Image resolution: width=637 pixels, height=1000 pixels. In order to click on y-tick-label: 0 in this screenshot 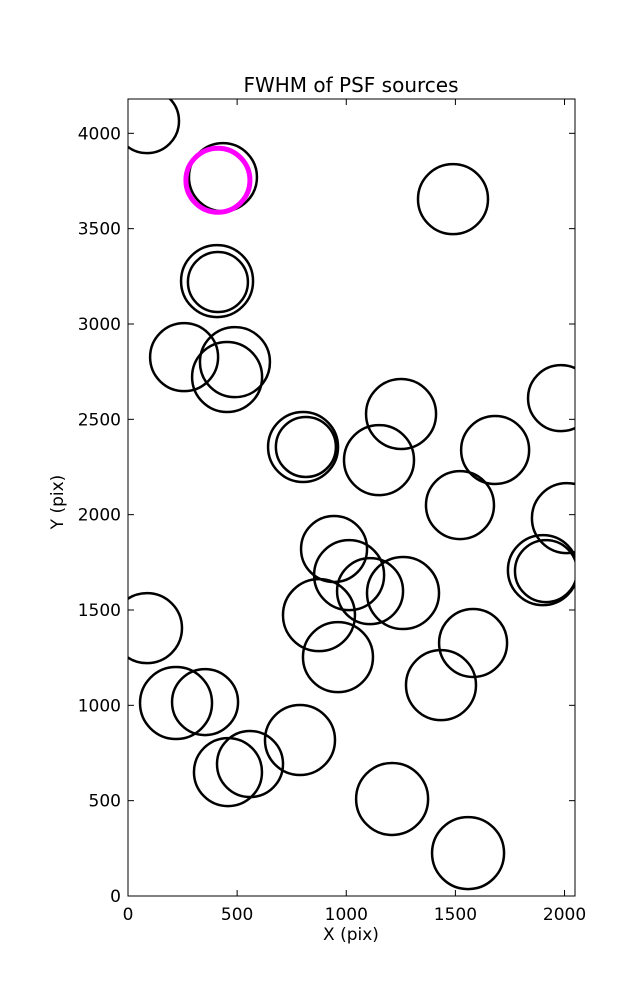, I will do `click(115, 897)`.